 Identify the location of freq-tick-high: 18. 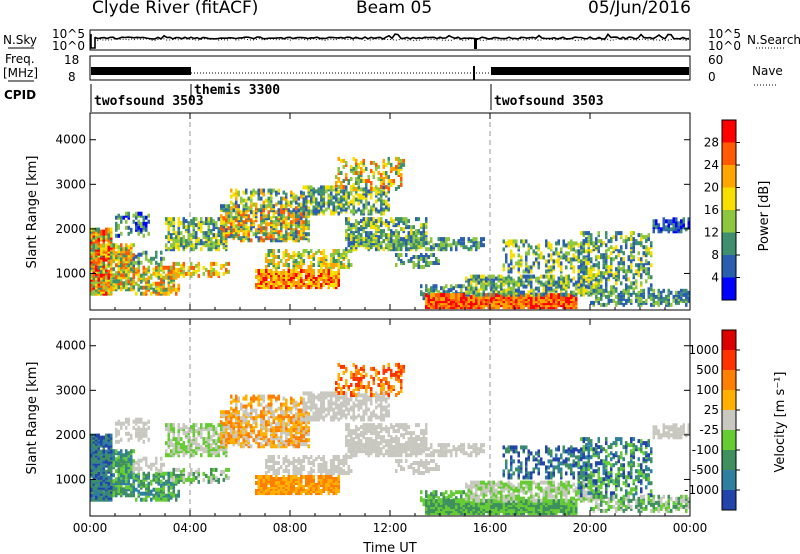
(71, 60).